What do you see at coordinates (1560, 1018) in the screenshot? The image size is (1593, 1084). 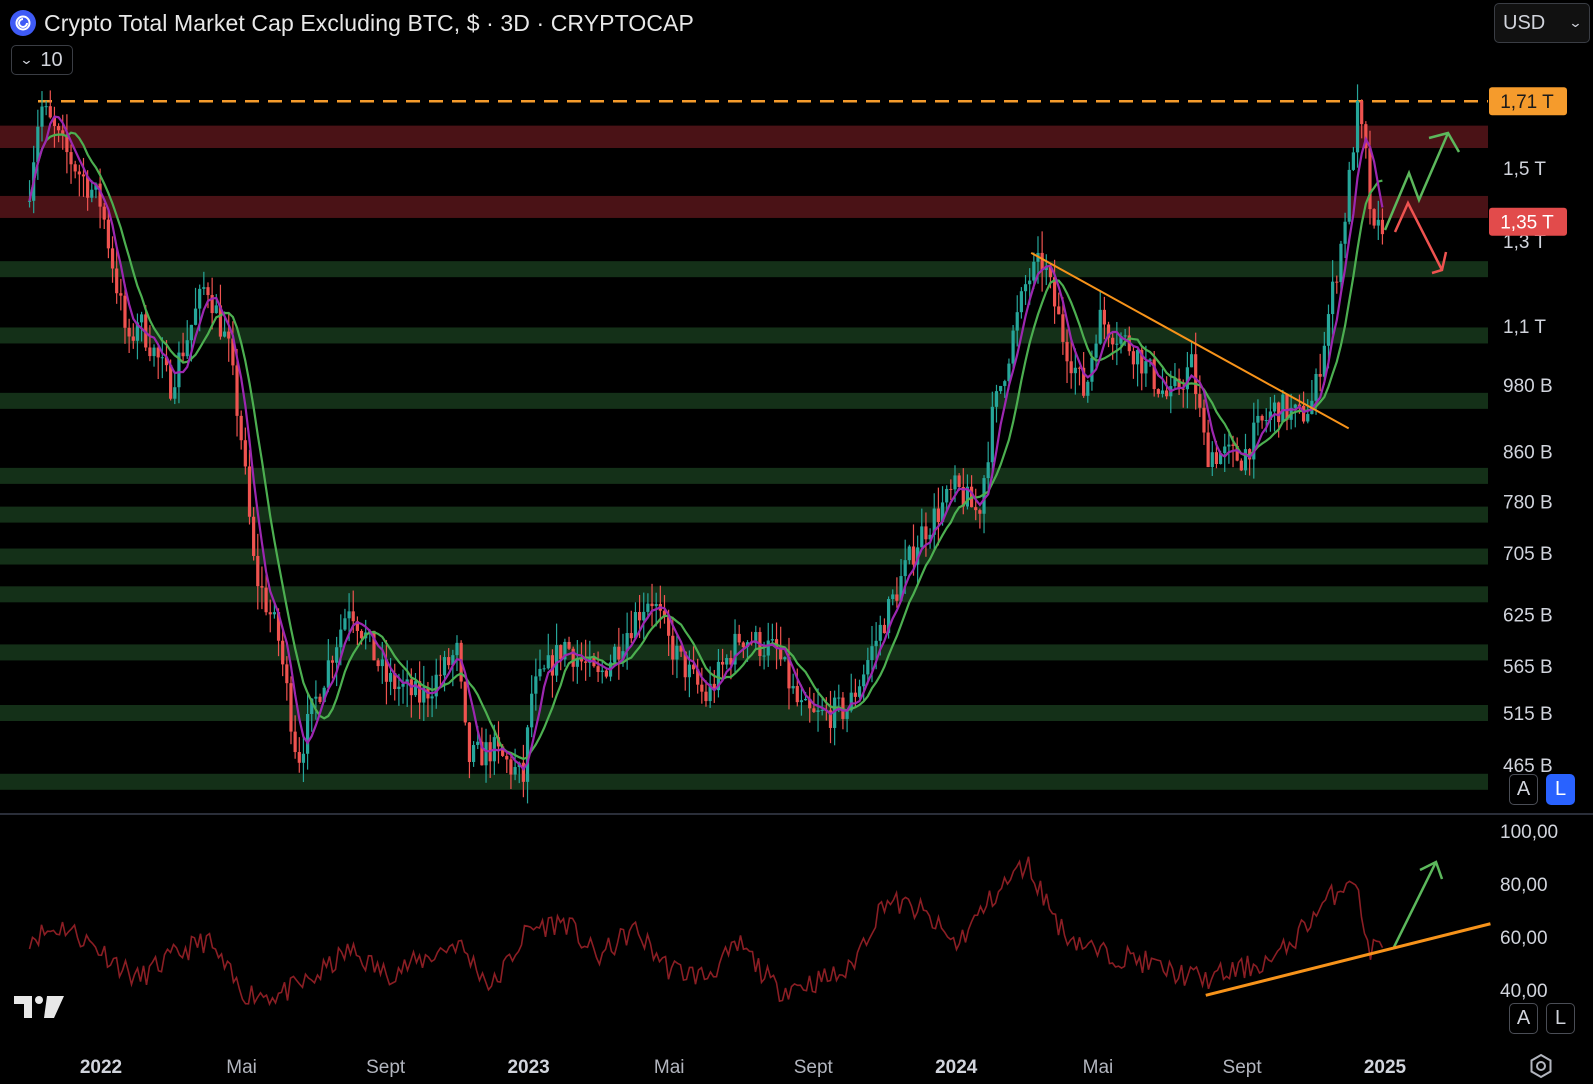 I see `rsi-log-scale-button: L` at bounding box center [1560, 1018].